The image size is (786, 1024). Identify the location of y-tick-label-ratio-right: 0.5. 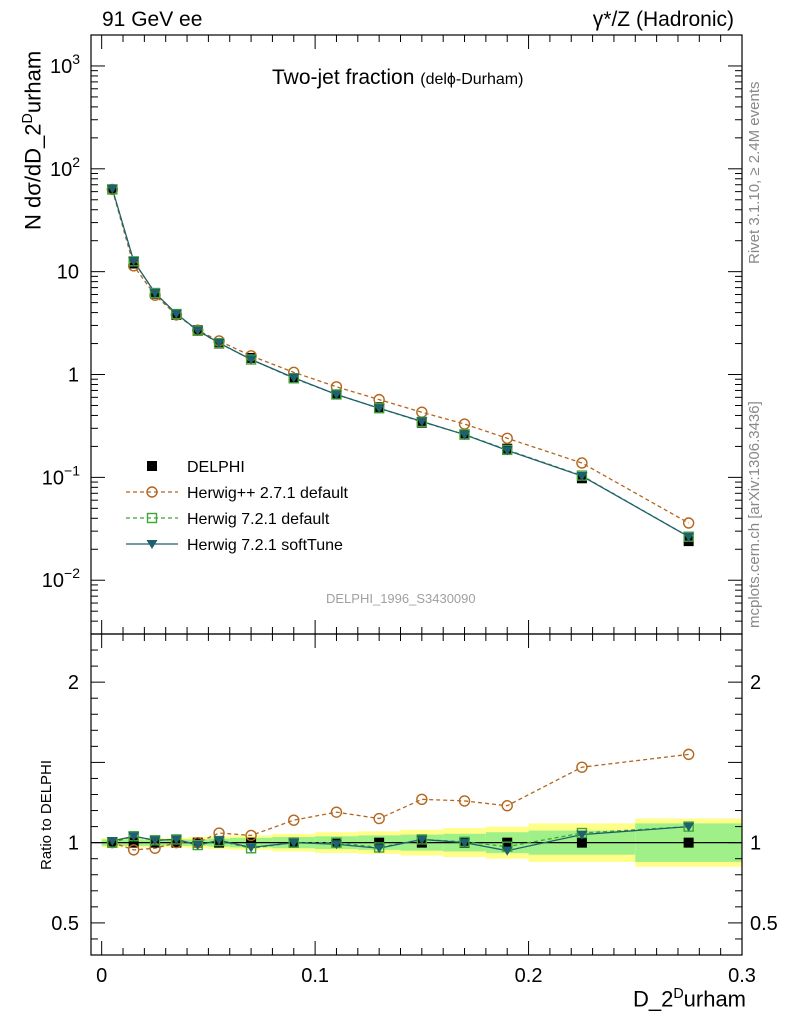
(764, 924).